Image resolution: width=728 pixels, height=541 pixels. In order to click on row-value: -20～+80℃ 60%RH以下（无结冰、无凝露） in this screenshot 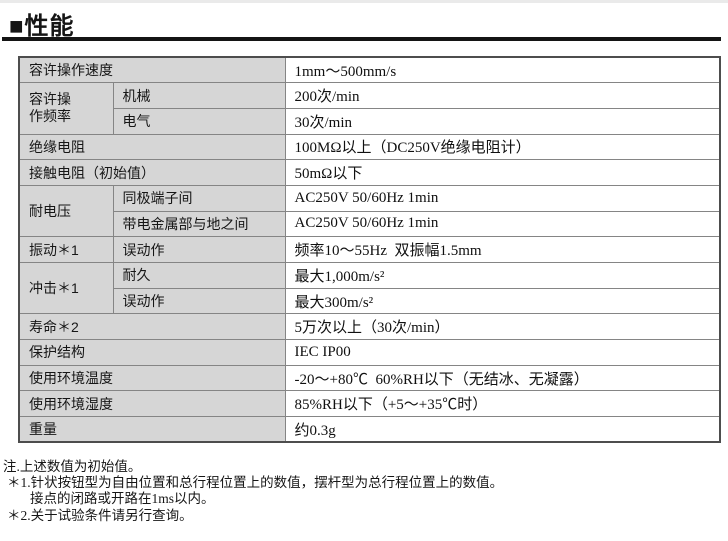, I will do `click(502, 378)`.